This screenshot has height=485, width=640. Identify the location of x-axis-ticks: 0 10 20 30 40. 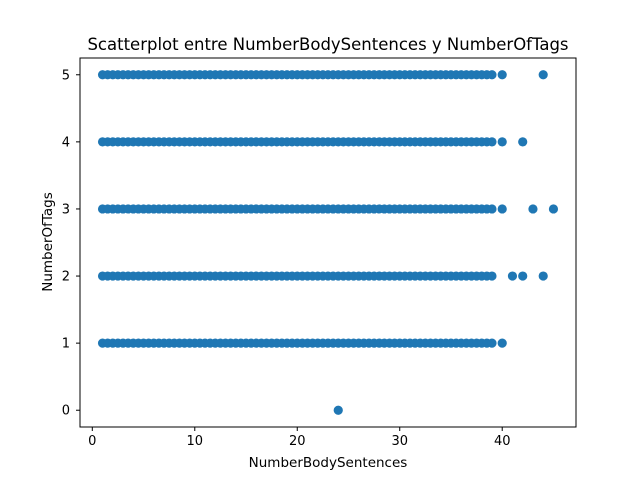
(299, 438).